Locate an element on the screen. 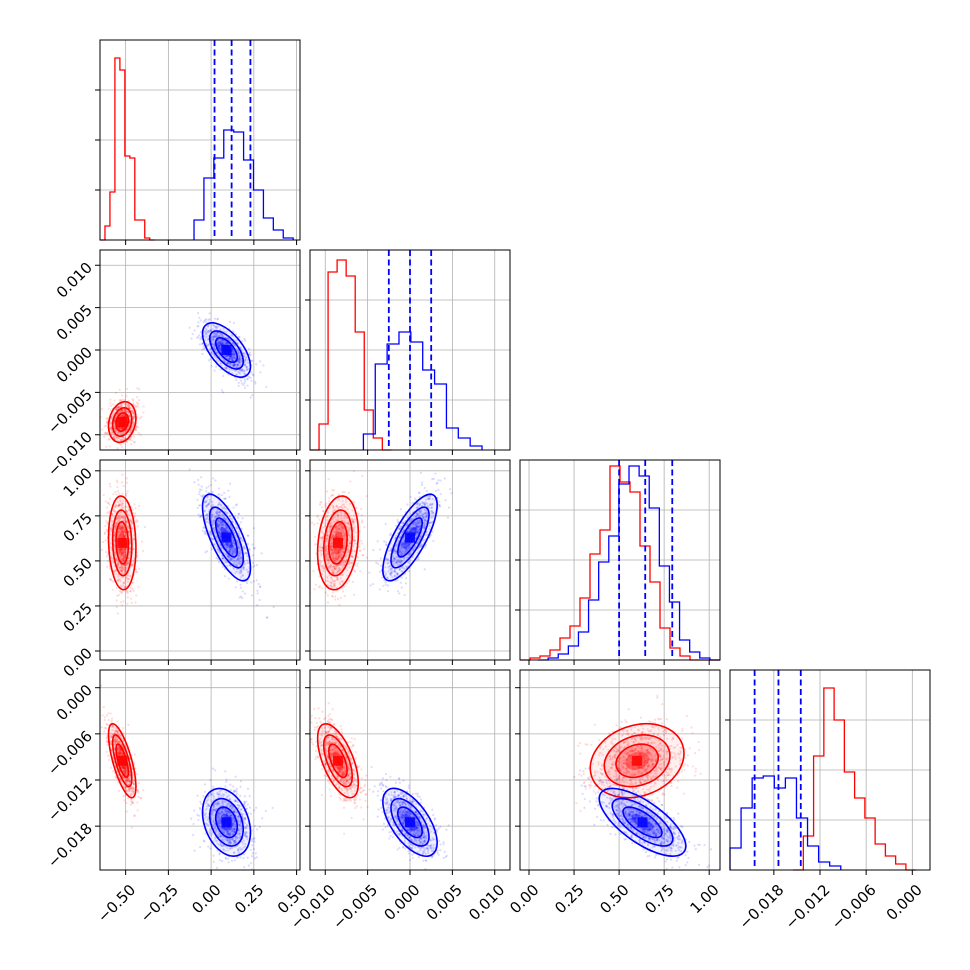  red-density-peak is located at coordinates (122, 542).